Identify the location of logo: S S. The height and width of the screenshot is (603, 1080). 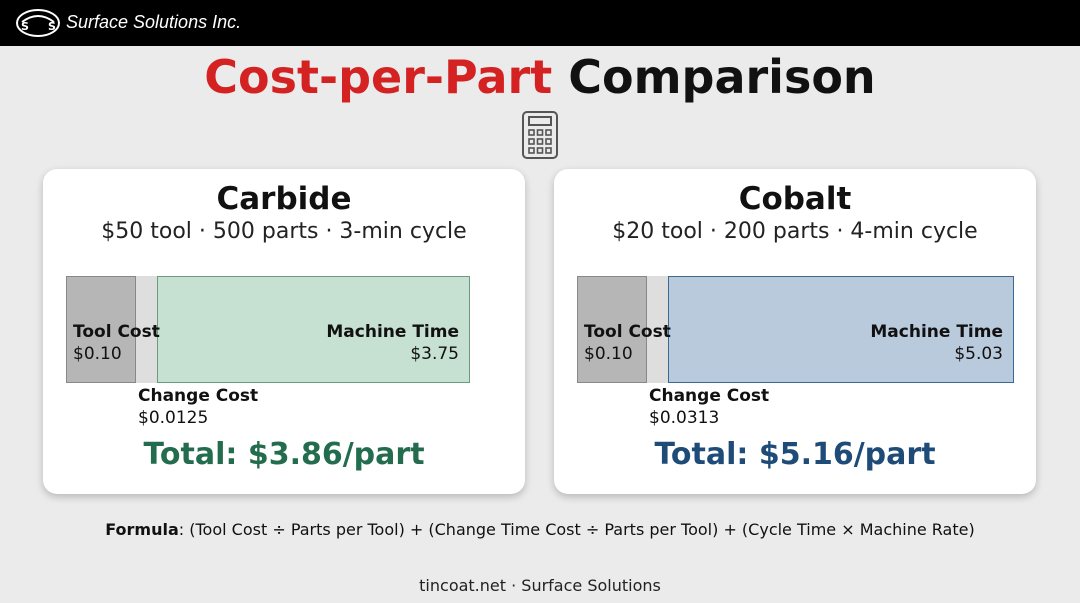
(38, 23).